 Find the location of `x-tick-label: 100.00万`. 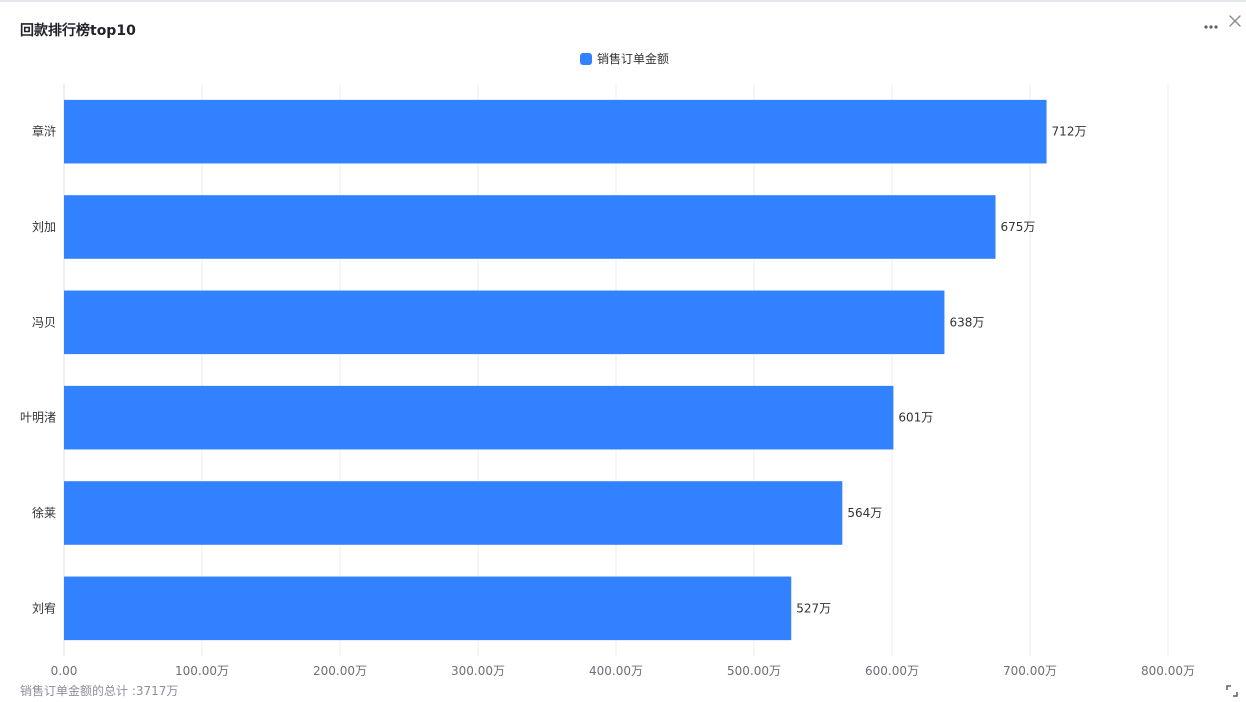

x-tick-label: 100.00万 is located at coordinates (202, 671).